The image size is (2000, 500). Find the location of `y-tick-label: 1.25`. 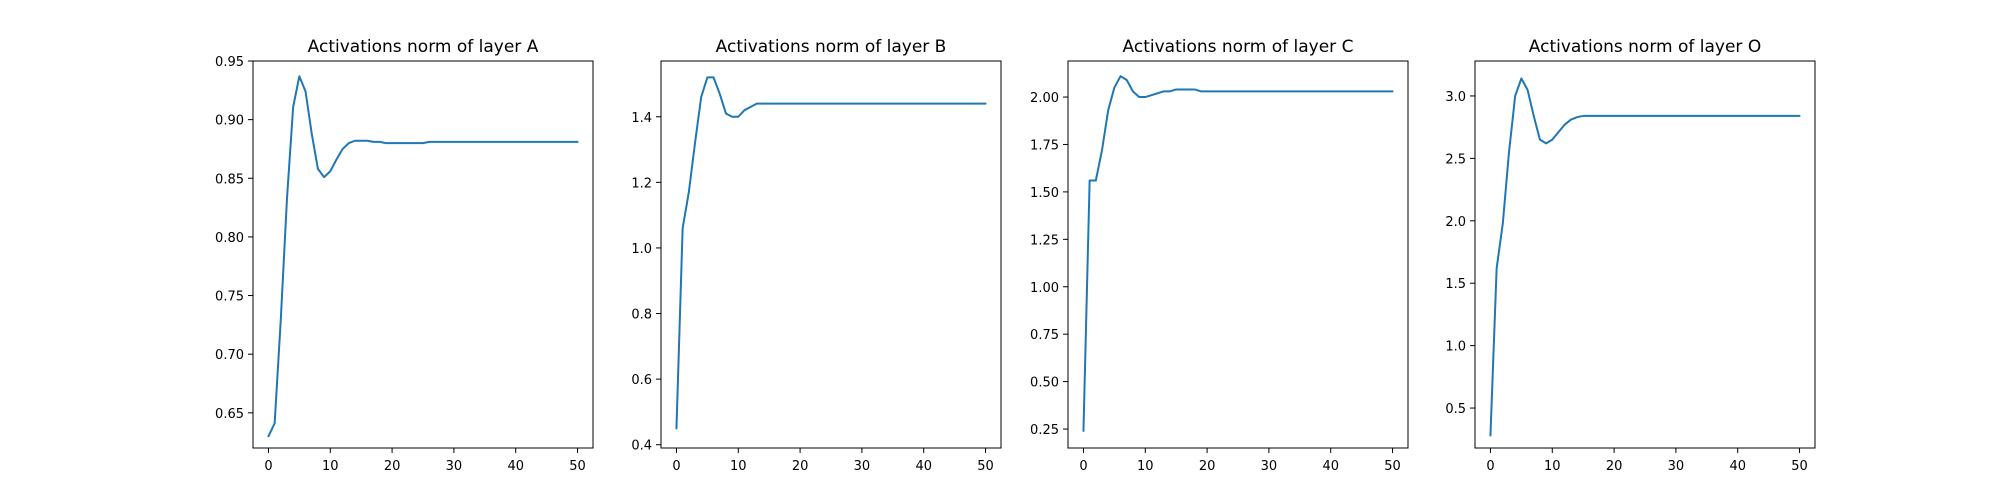

y-tick-label: 1.25 is located at coordinates (1044, 240).